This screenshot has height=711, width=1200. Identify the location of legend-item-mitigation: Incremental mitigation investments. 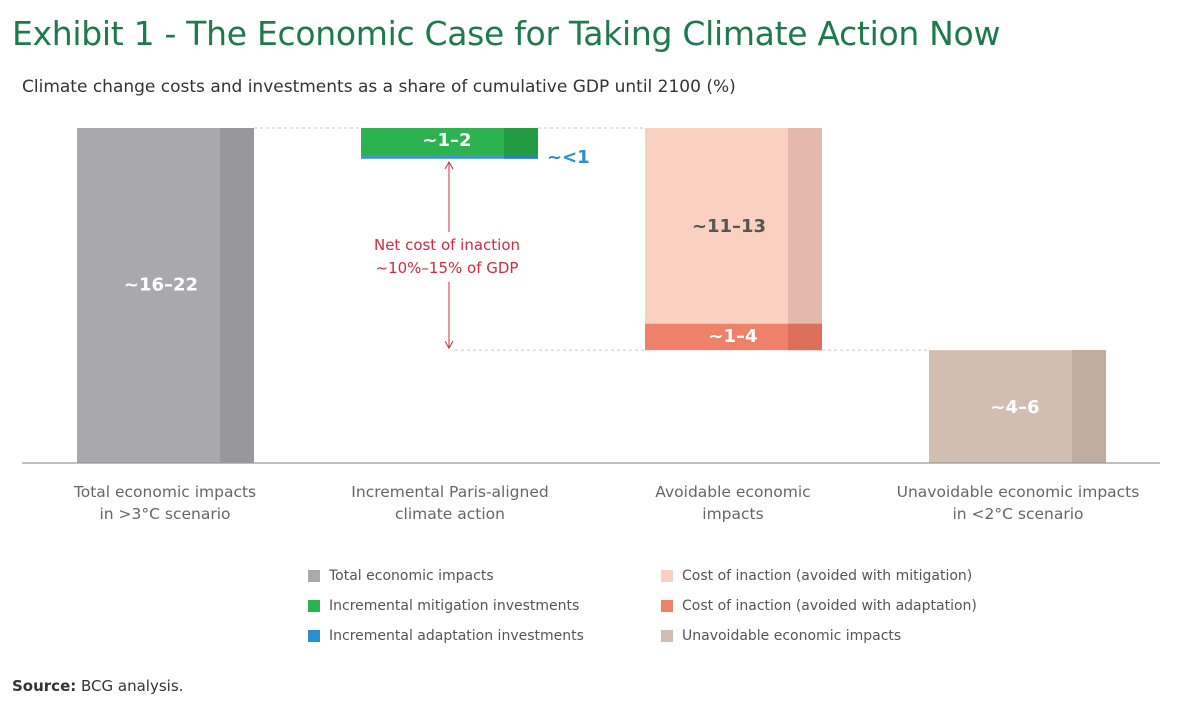
(443, 606).